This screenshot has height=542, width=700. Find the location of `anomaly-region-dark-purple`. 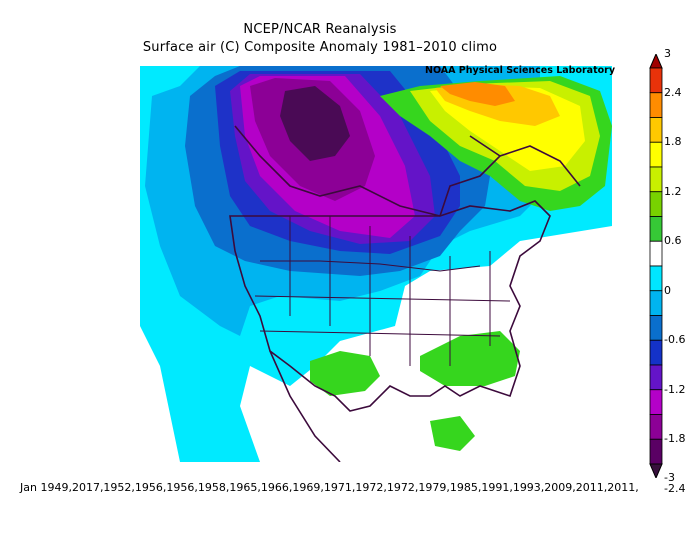

anomaly-region-dark-purple is located at coordinates (315, 123).